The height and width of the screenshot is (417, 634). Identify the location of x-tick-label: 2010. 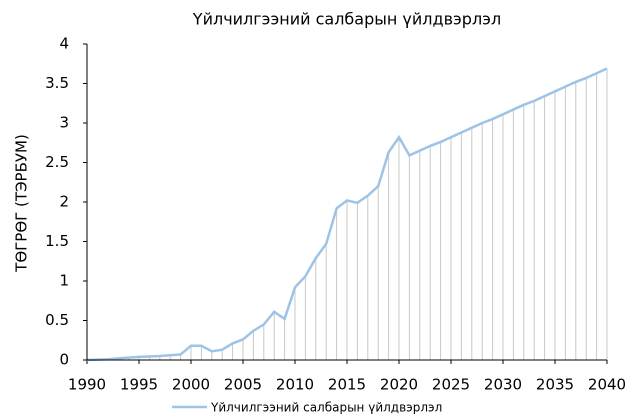
(295, 385).